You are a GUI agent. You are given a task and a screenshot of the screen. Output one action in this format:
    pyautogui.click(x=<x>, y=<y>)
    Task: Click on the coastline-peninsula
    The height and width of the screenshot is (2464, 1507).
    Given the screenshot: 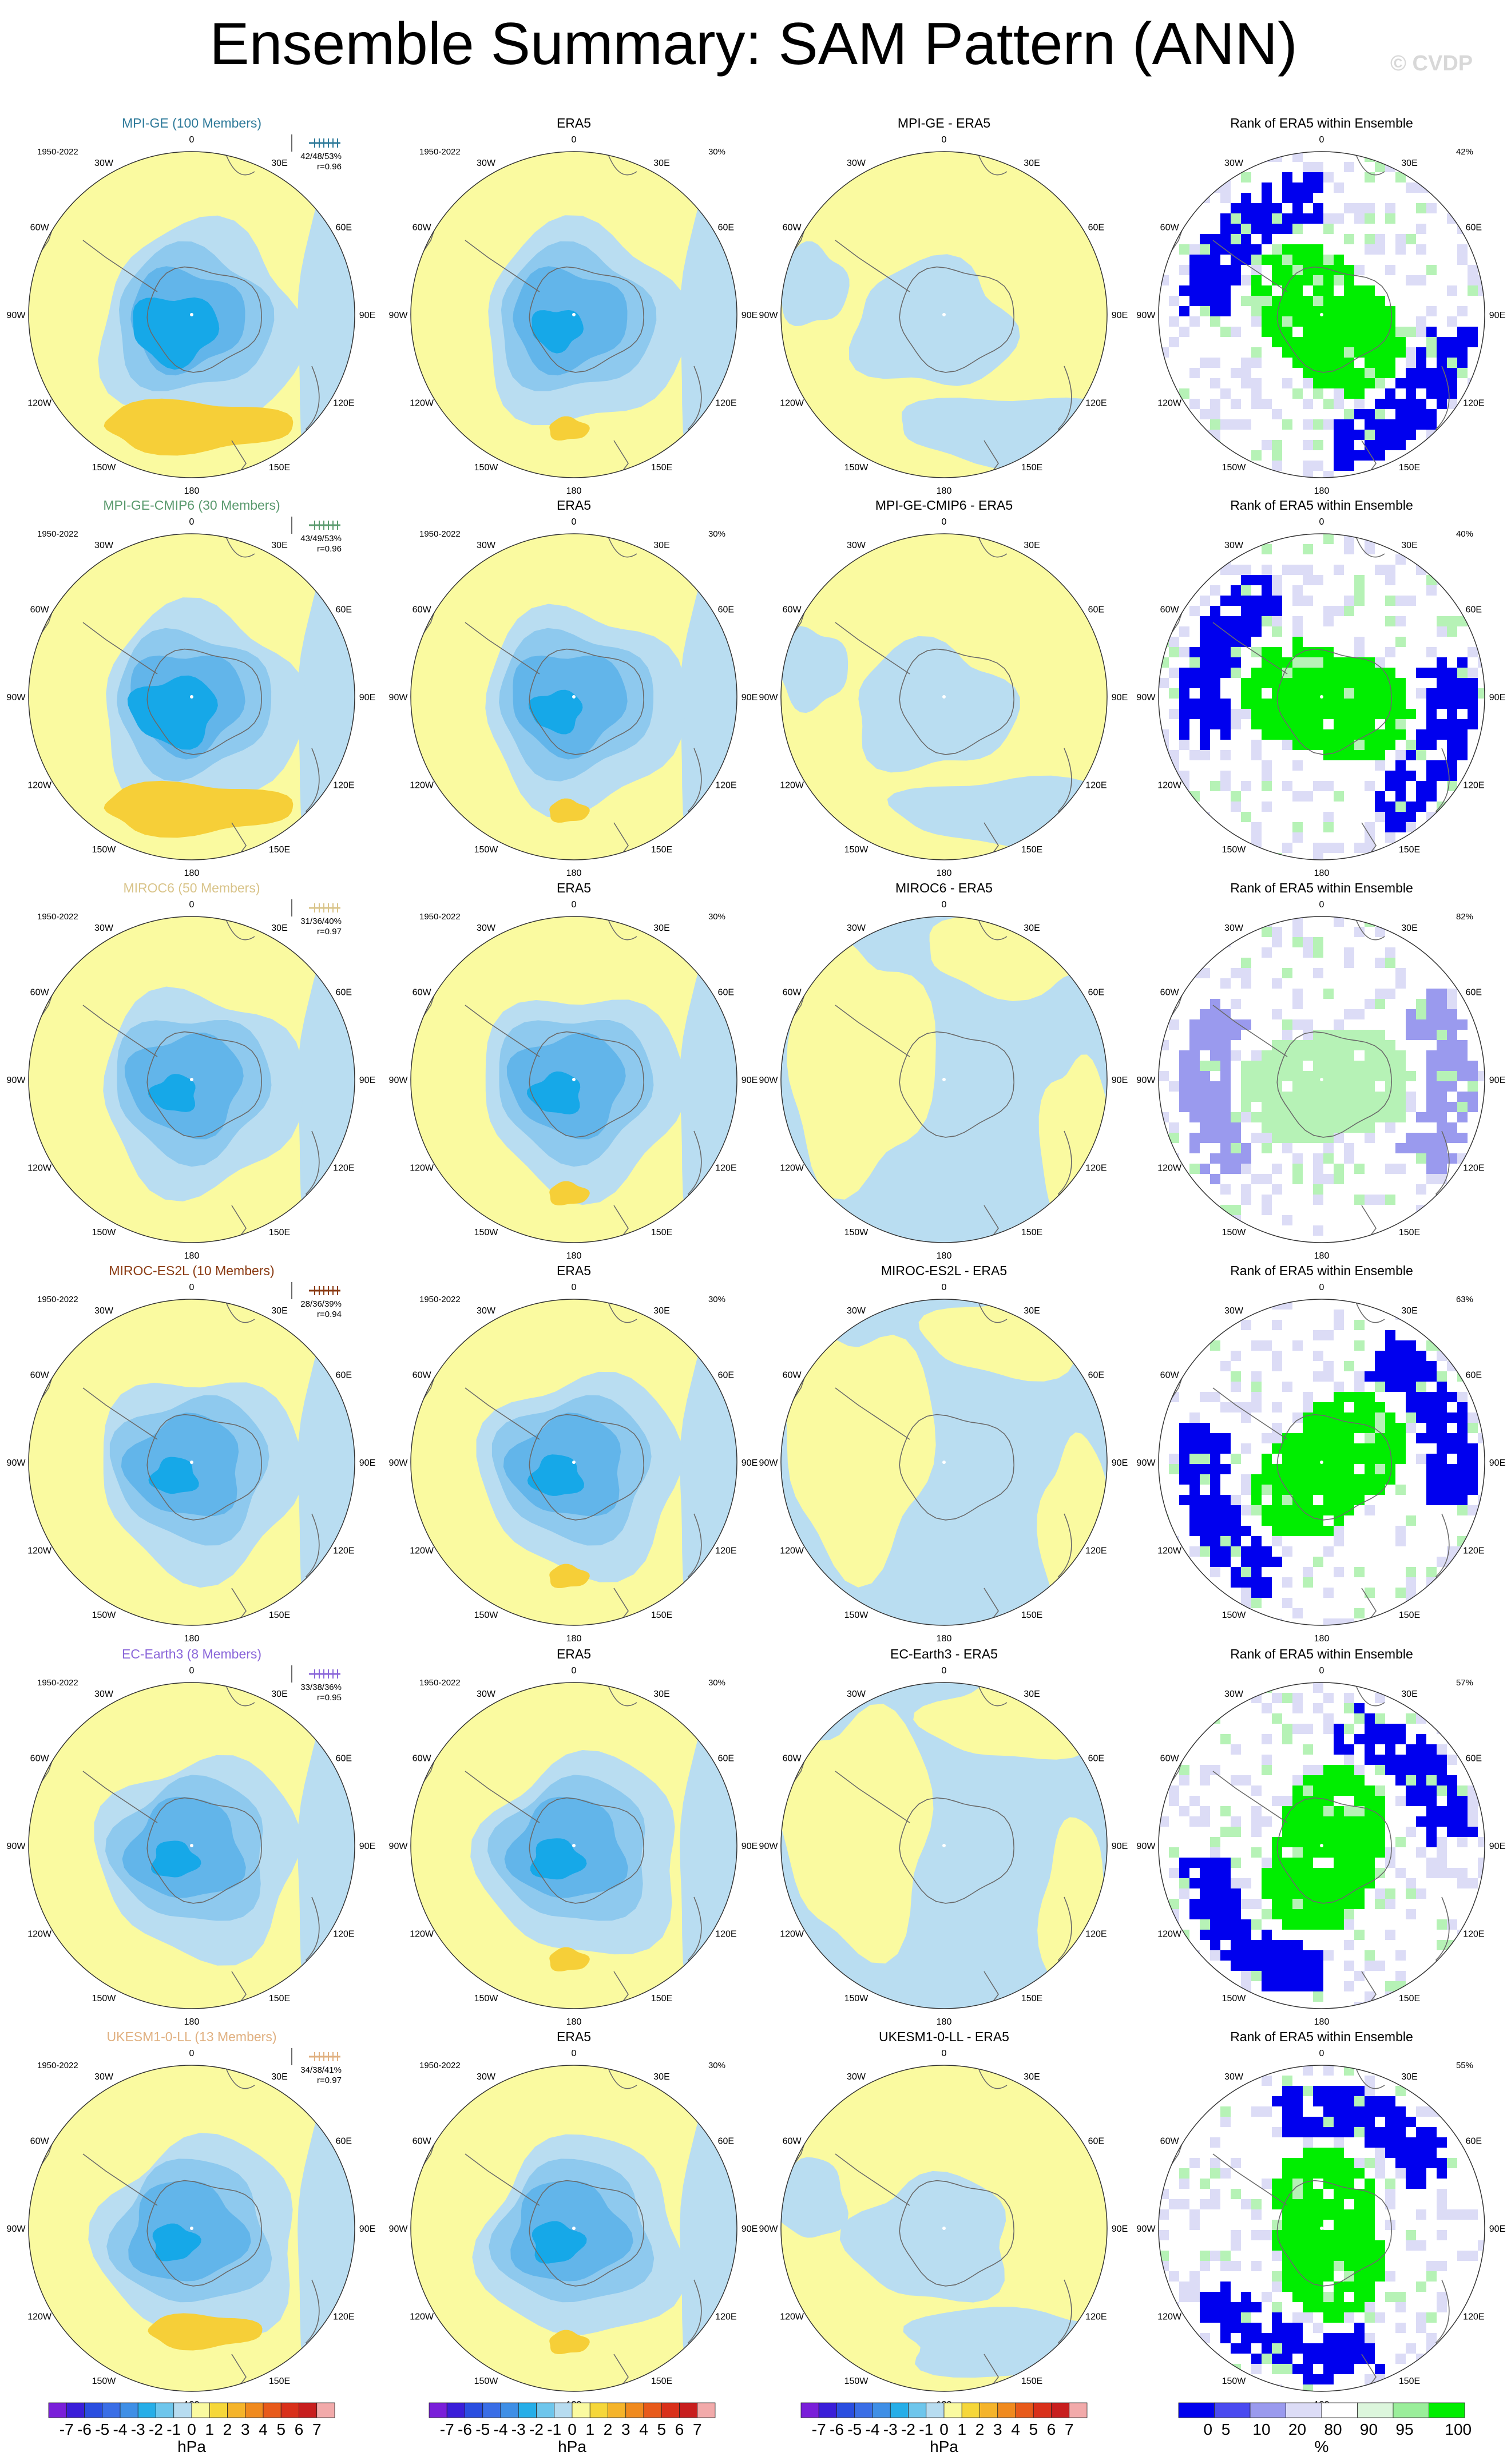 What is the action you would take?
    pyautogui.click(x=502, y=266)
    